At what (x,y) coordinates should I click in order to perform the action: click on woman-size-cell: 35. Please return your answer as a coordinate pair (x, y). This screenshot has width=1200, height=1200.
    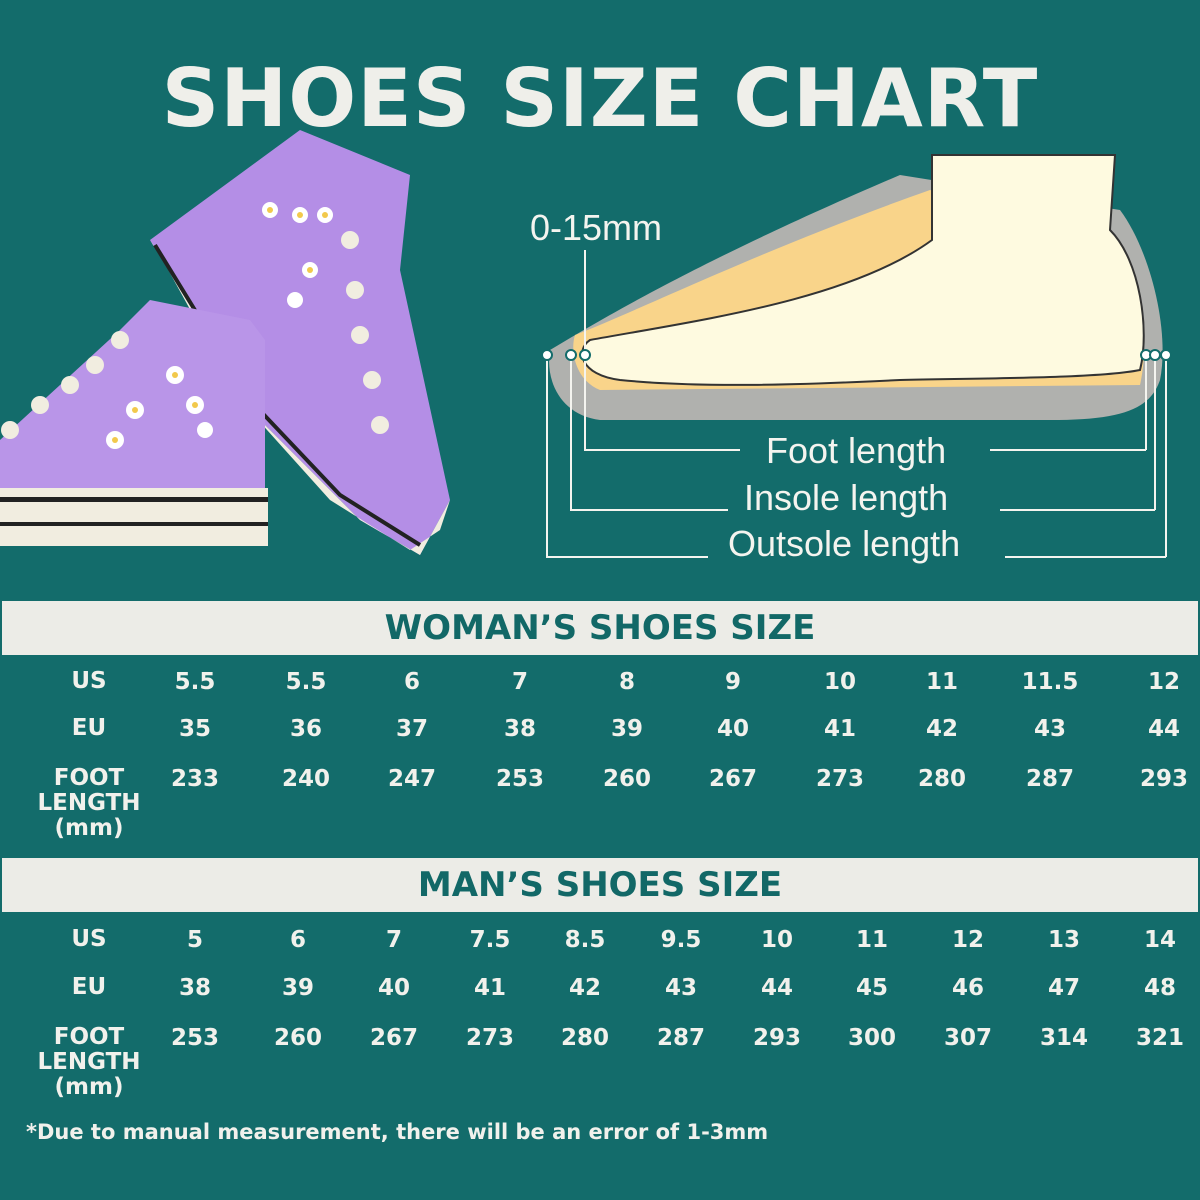
    Looking at the image, I should click on (195, 729).